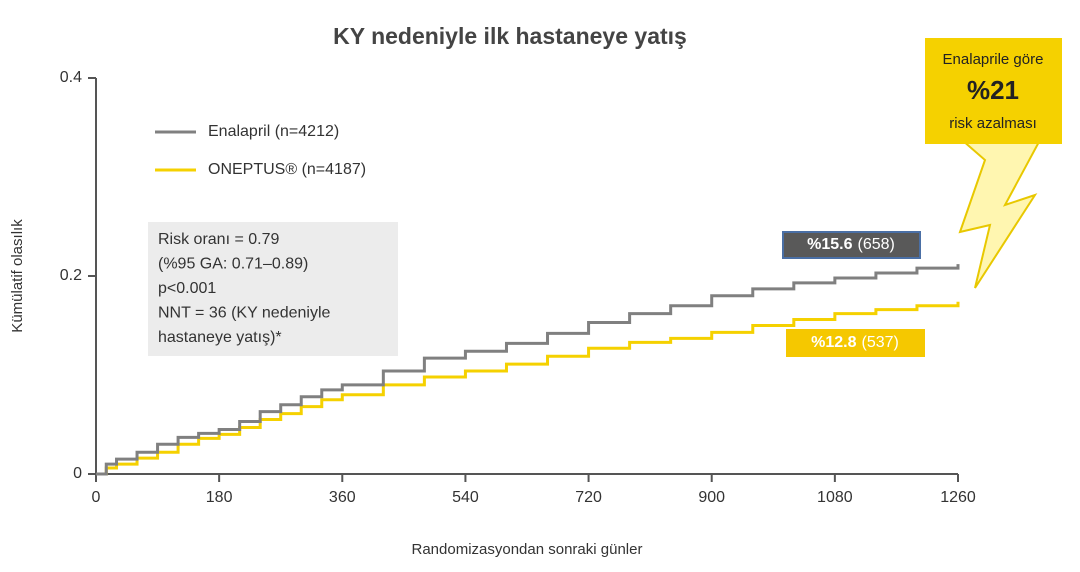 This screenshot has width=1080, height=572. What do you see at coordinates (71, 77) in the screenshot?
I see `y-tick-label: 0.4` at bounding box center [71, 77].